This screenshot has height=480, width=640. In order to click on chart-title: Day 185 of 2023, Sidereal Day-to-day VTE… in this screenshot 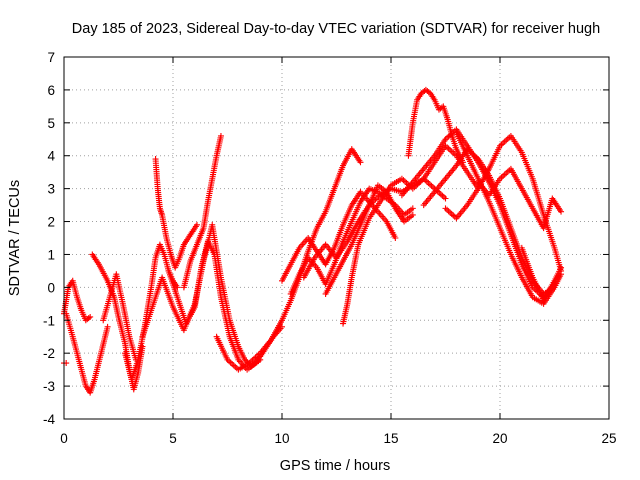, I will do `click(336, 29)`.